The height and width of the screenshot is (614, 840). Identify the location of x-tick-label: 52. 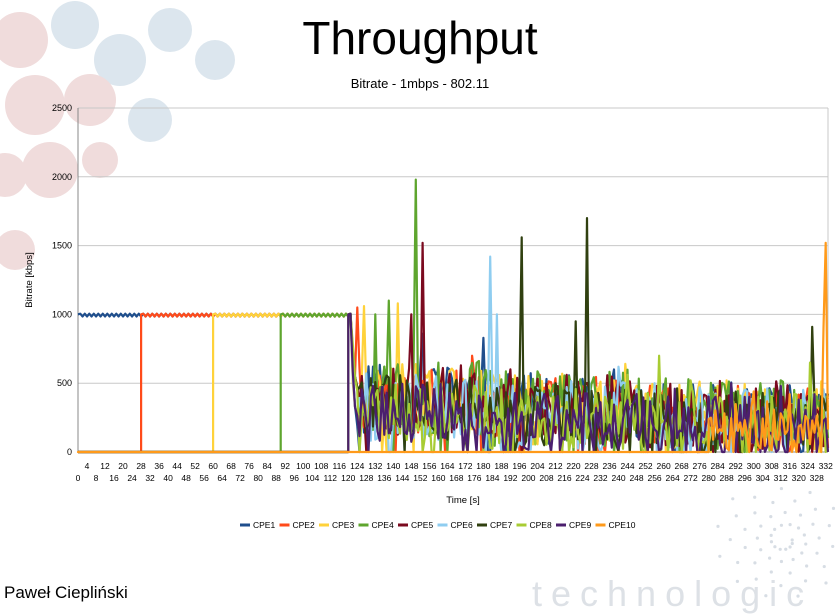
(195, 466).